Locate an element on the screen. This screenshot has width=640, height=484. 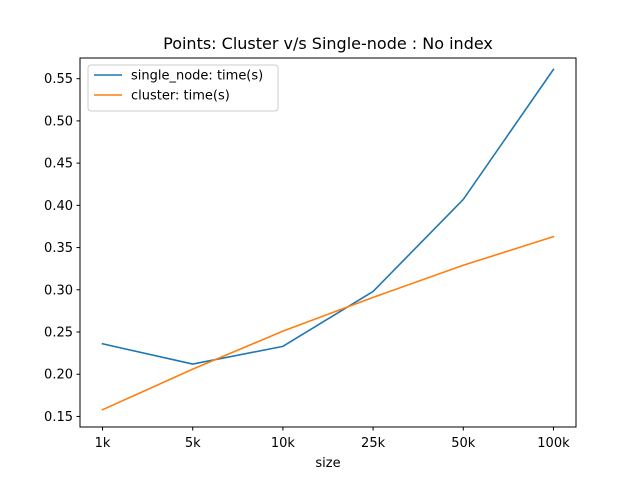
legend: single_node: time(s) cluster: time(s) is located at coordinates (183, 88).